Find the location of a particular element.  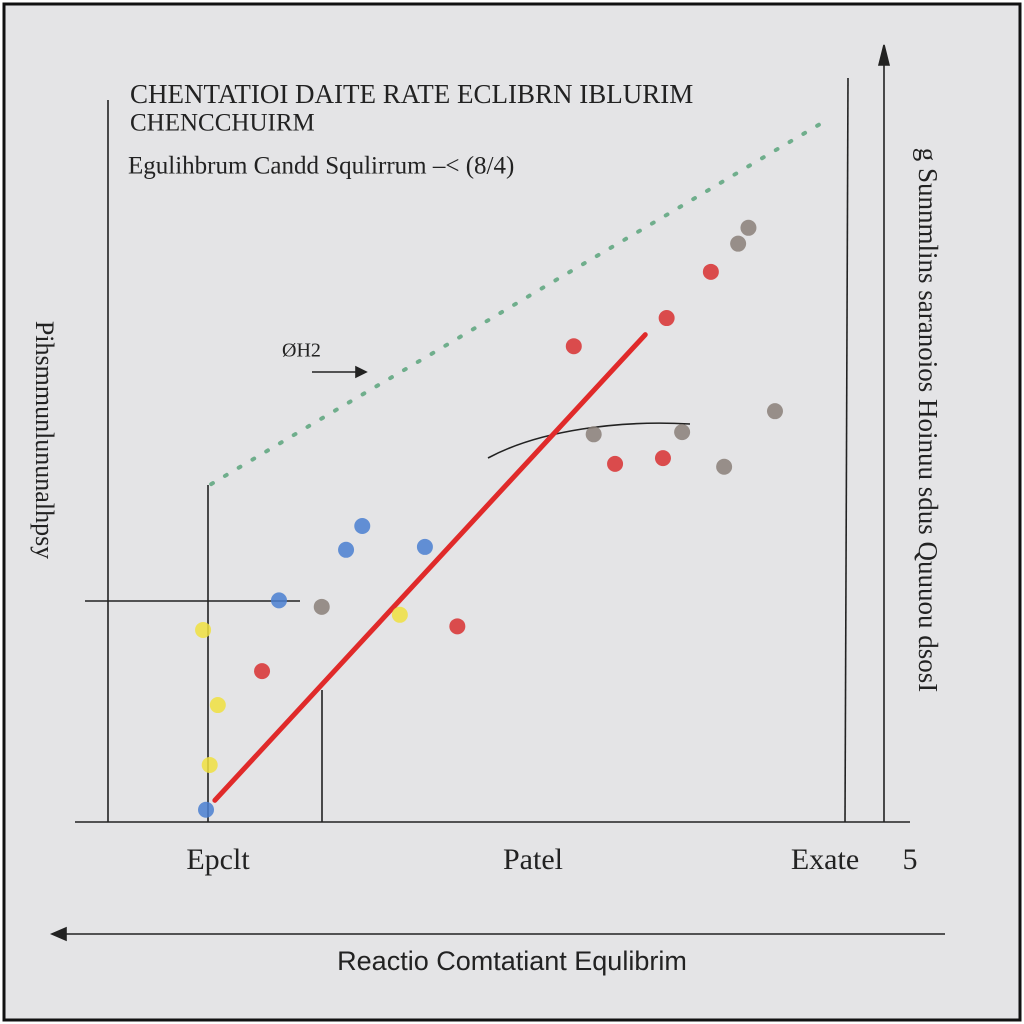

curve is located at coordinates (589, 440).